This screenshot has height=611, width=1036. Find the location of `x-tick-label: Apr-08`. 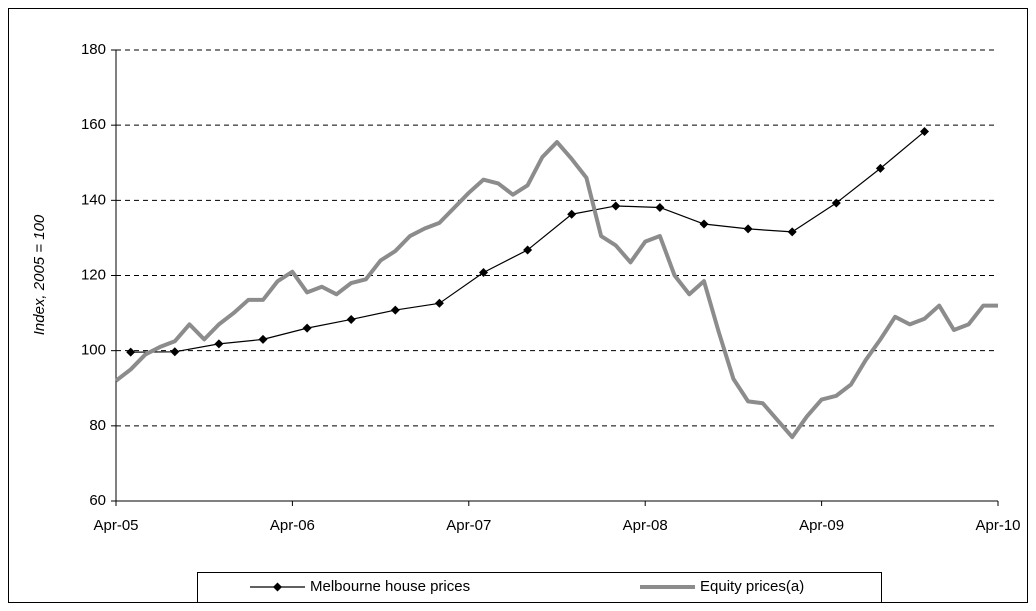

x-tick-label: Apr-08 is located at coordinates (645, 525).